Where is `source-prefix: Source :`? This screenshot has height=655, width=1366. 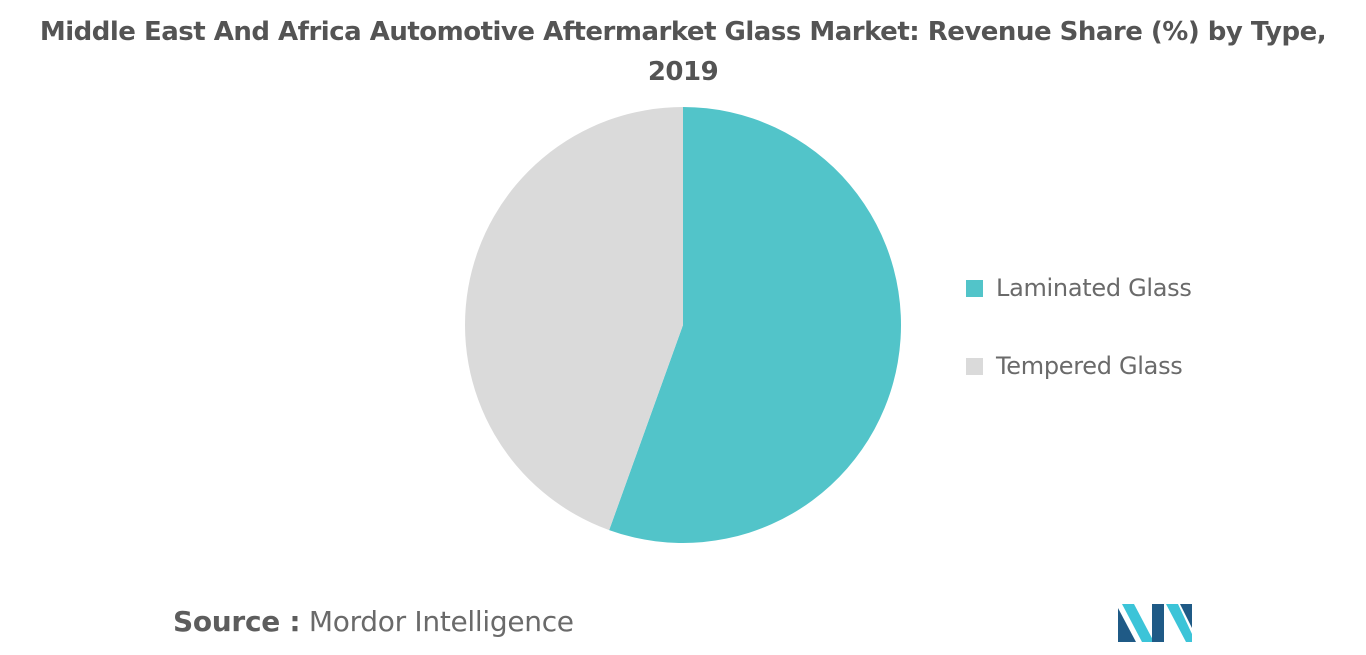
source-prefix: Source : is located at coordinates (237, 621).